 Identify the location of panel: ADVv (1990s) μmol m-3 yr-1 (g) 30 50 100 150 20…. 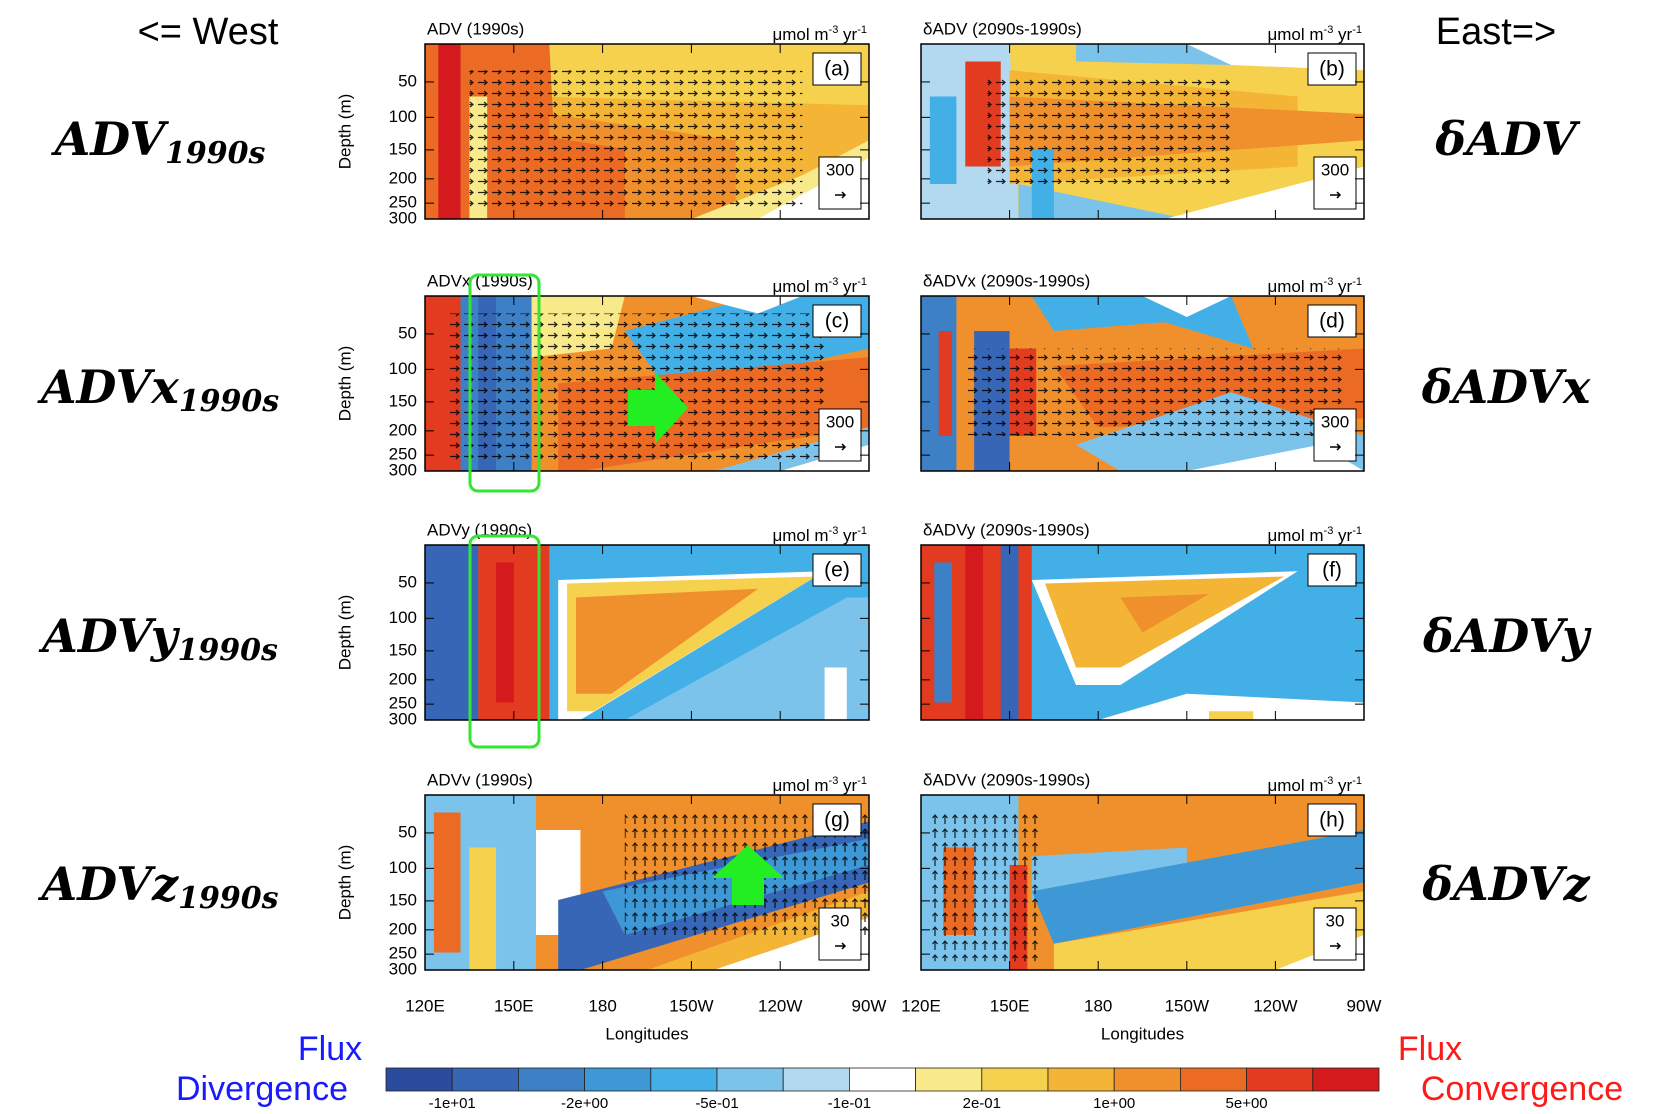
(610, 906).